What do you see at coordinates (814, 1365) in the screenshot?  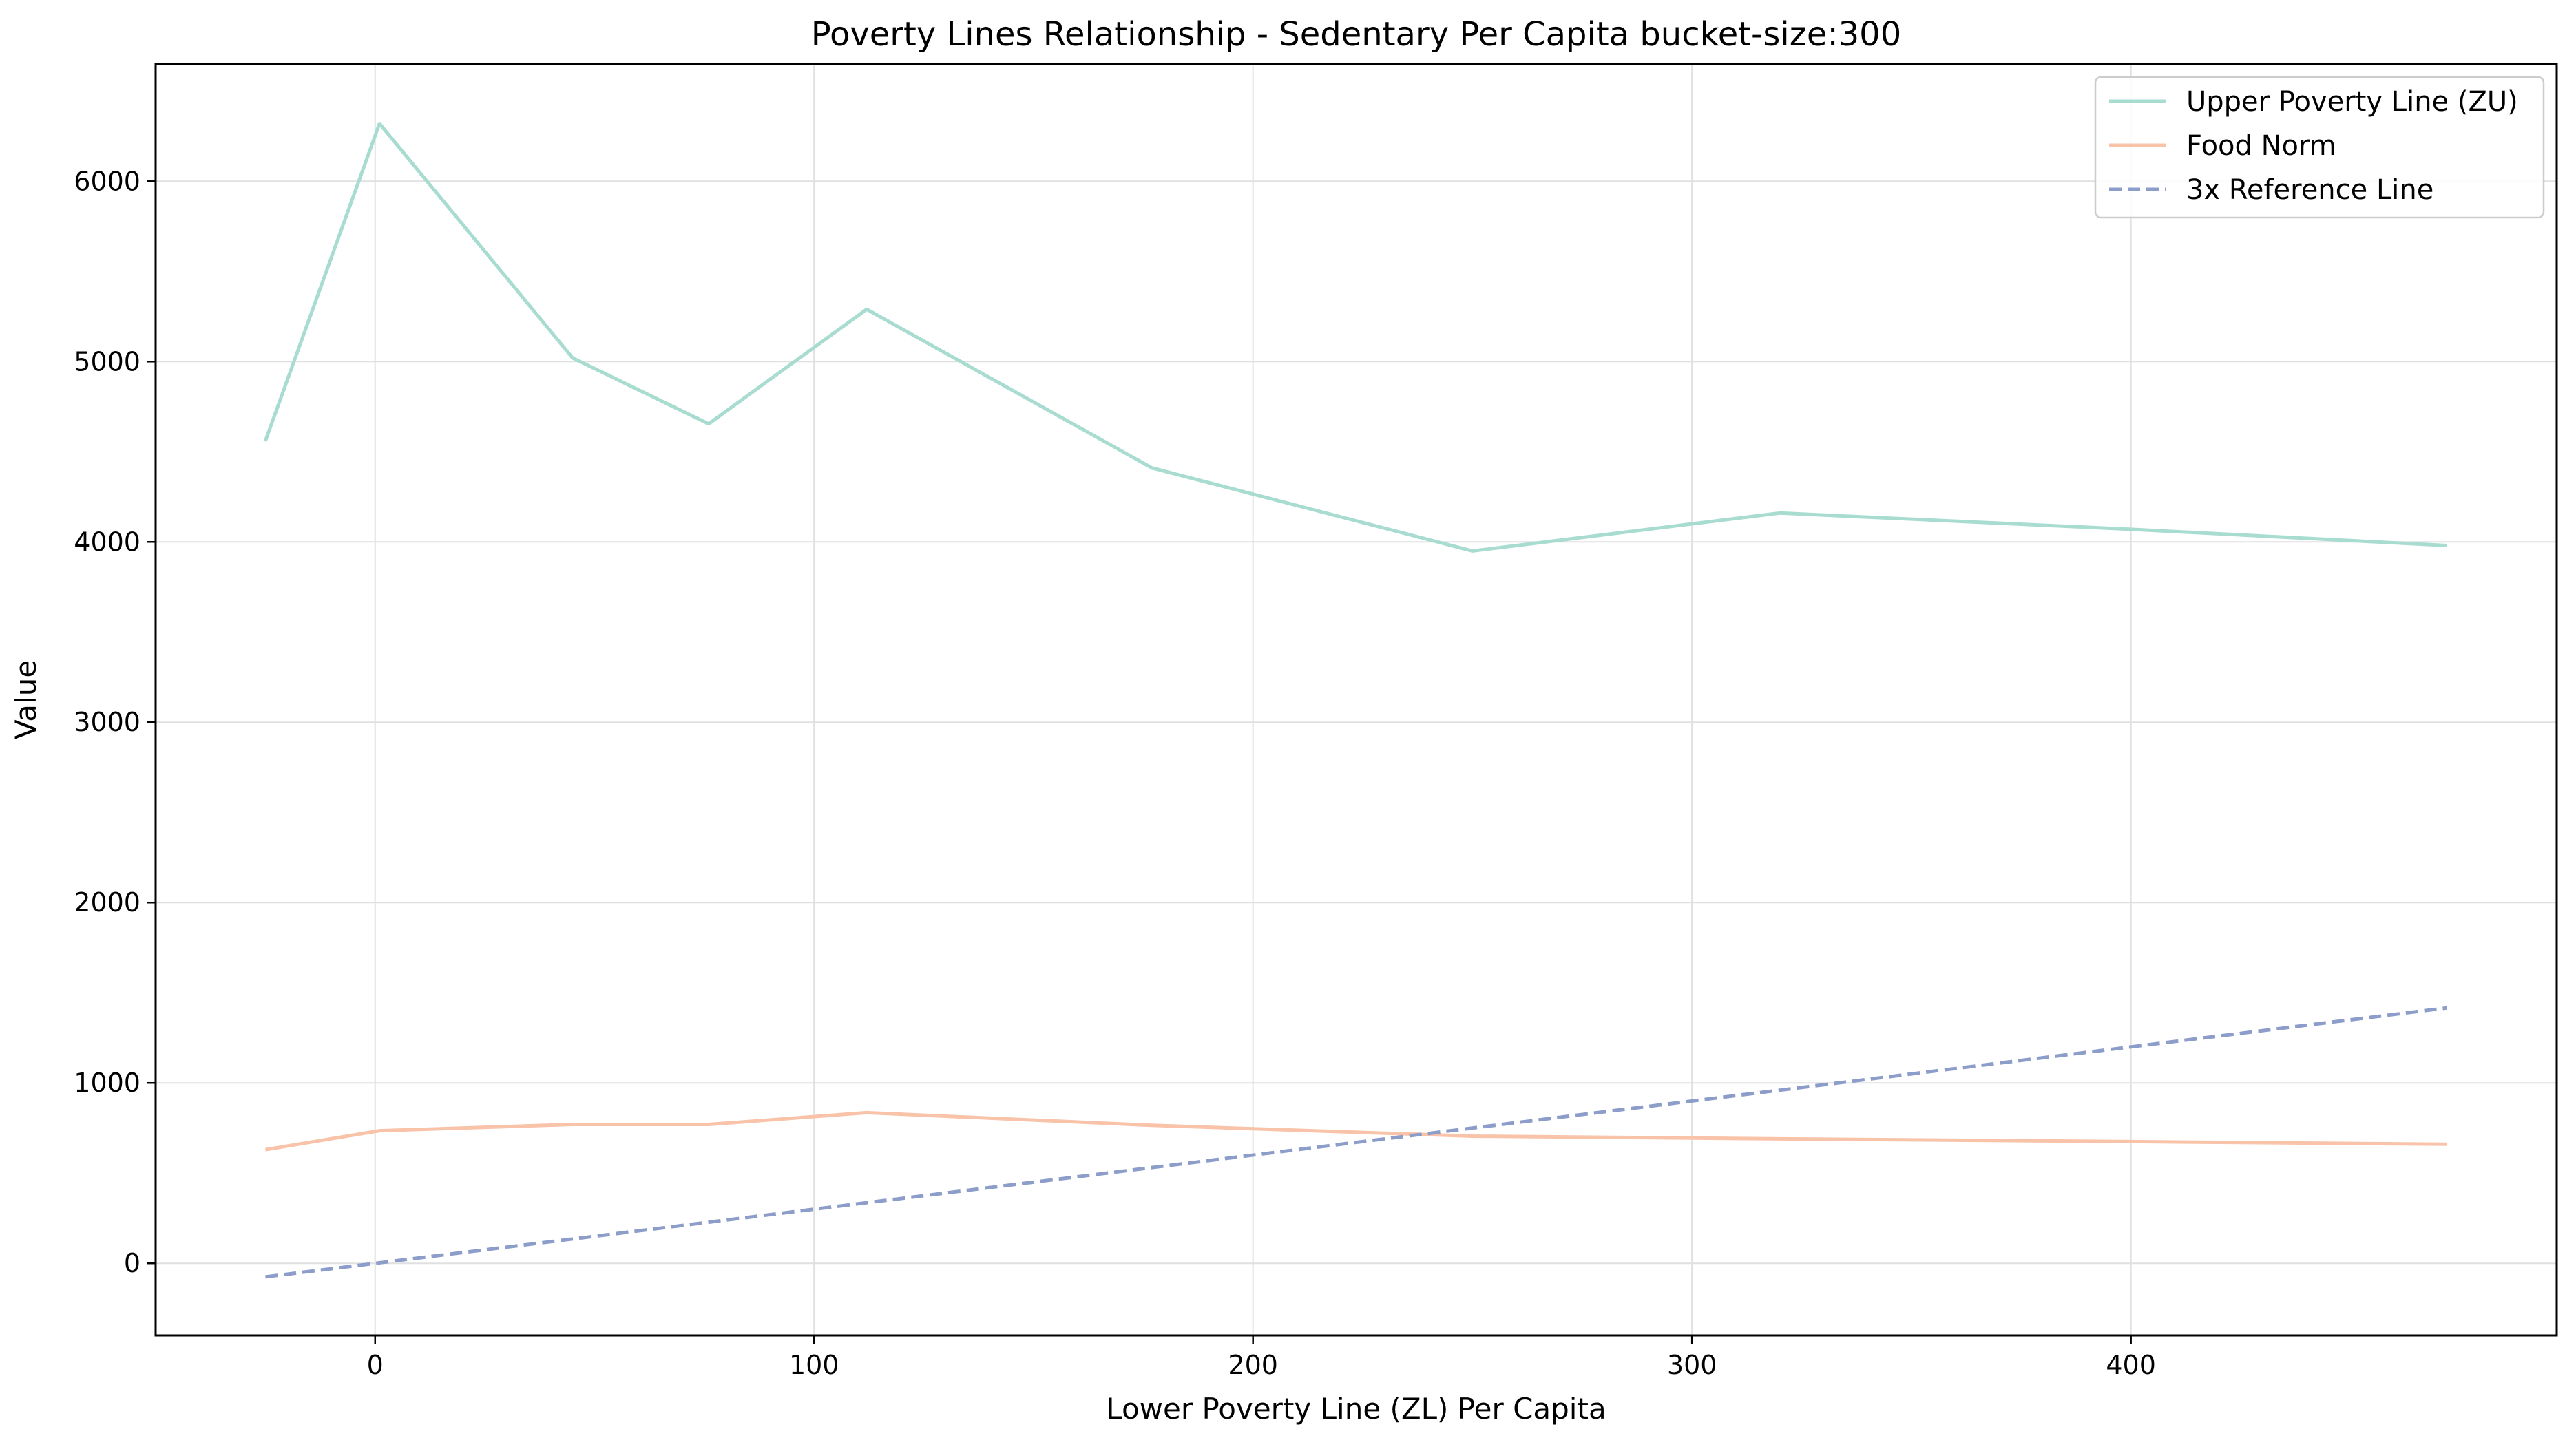 I see `x-tick-label: 100` at bounding box center [814, 1365].